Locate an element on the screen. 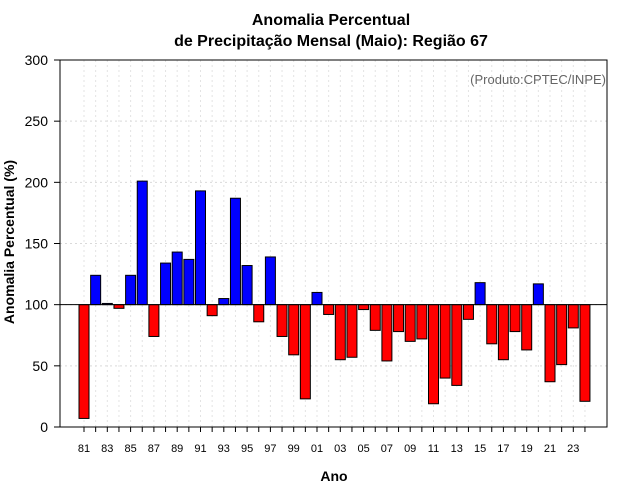 The image size is (640, 500). x-tick-label: 99 is located at coordinates (294, 449).